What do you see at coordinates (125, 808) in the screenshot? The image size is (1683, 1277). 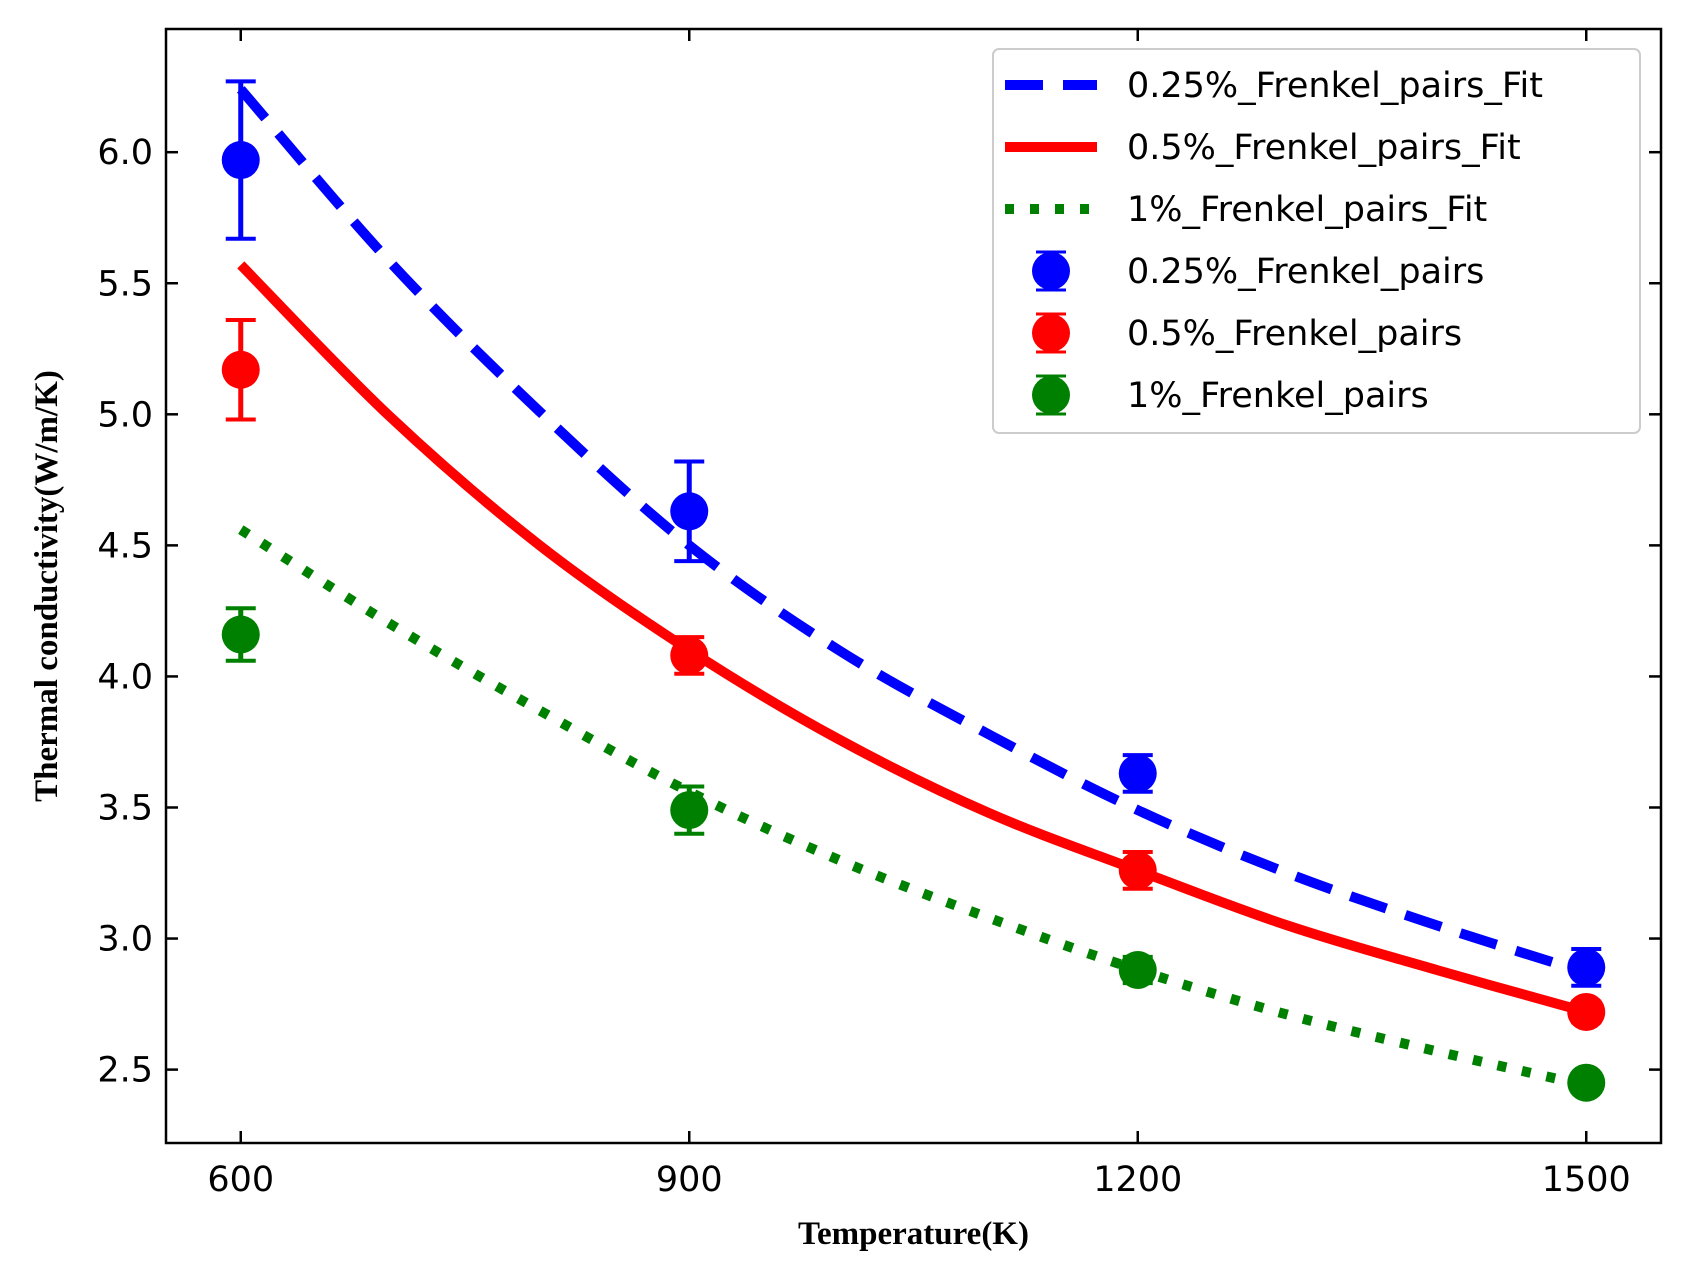 I see `y-tick-label: 3.5` at bounding box center [125, 808].